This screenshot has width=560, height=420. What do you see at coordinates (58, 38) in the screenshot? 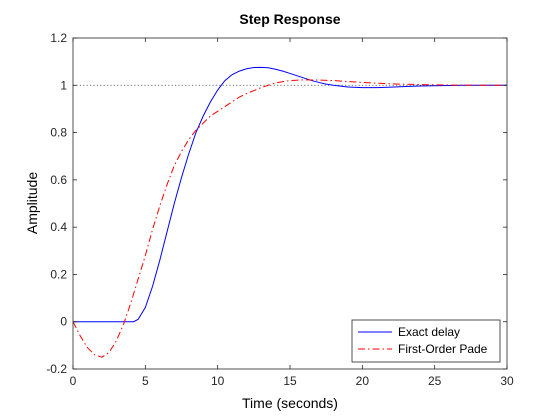
I see `y-tick-label: 1.2` at bounding box center [58, 38].